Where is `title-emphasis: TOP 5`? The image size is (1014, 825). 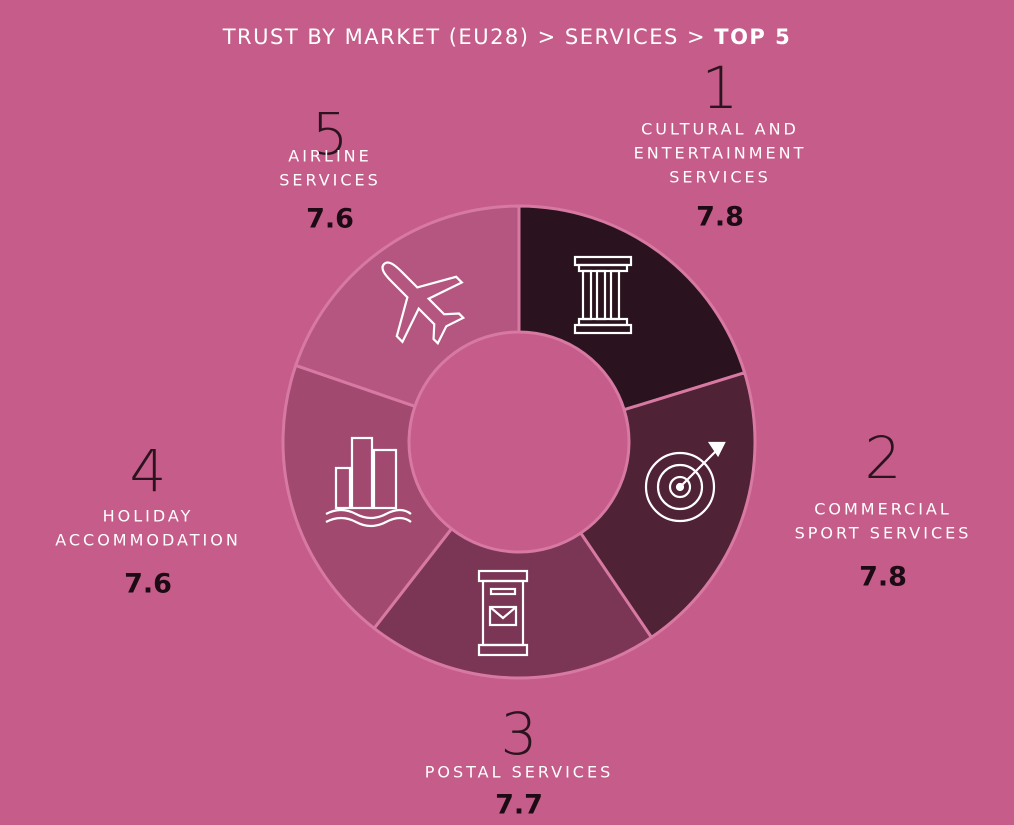
title-emphasis: TOP 5 is located at coordinates (752, 37).